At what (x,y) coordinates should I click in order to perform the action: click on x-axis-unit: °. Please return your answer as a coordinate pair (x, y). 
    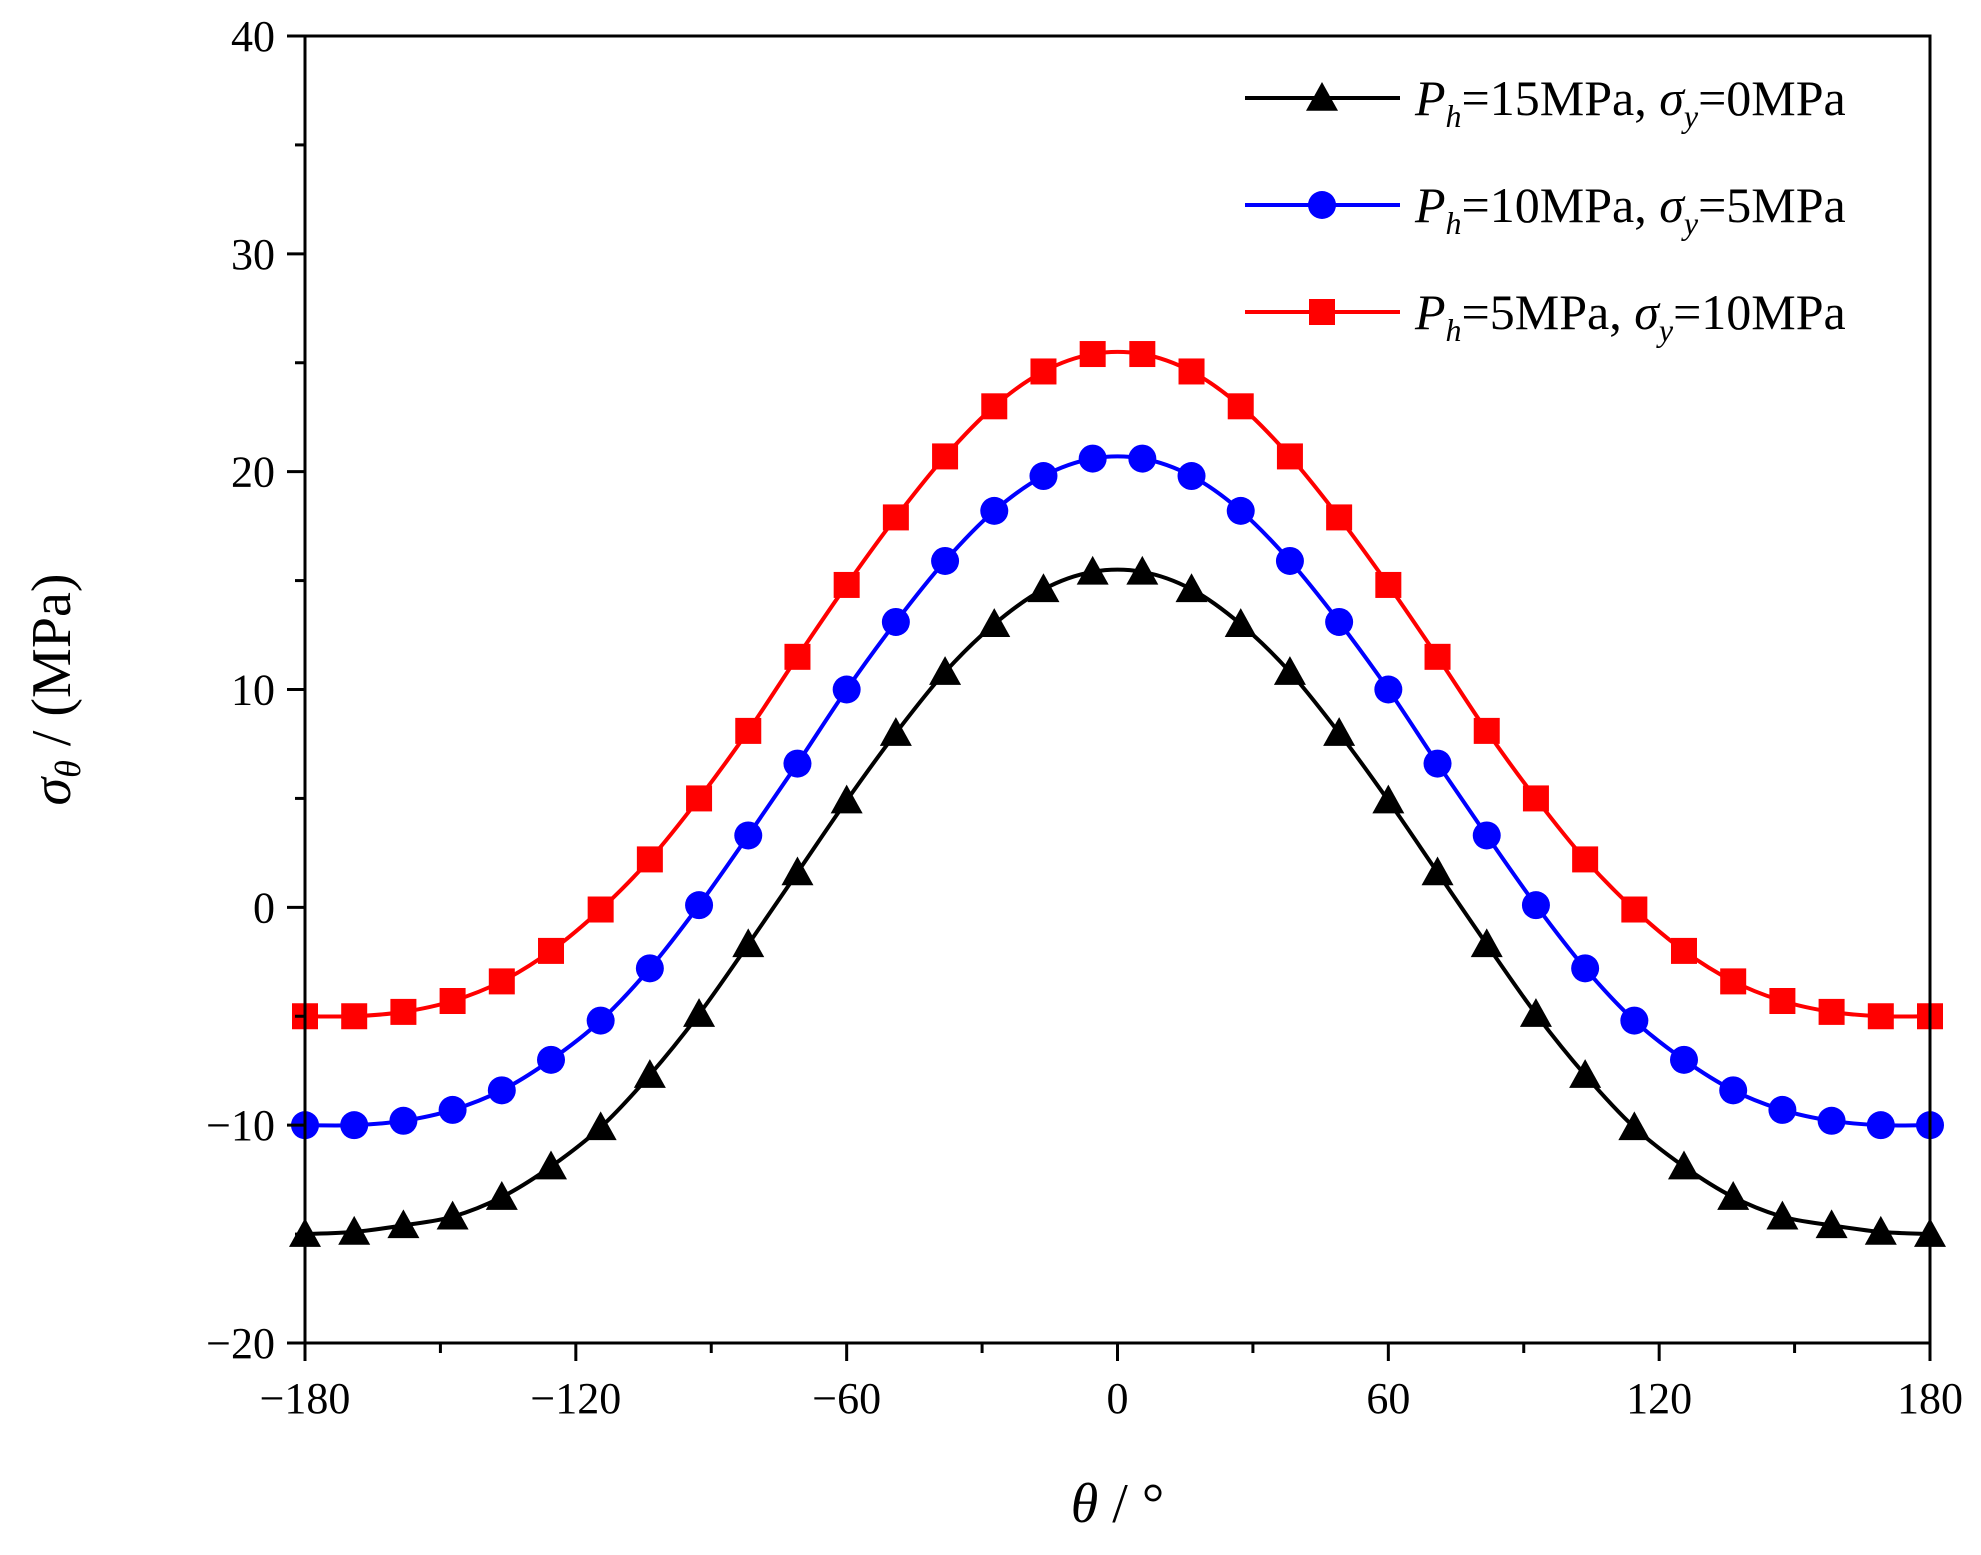
    Looking at the image, I should click on (1153, 1504).